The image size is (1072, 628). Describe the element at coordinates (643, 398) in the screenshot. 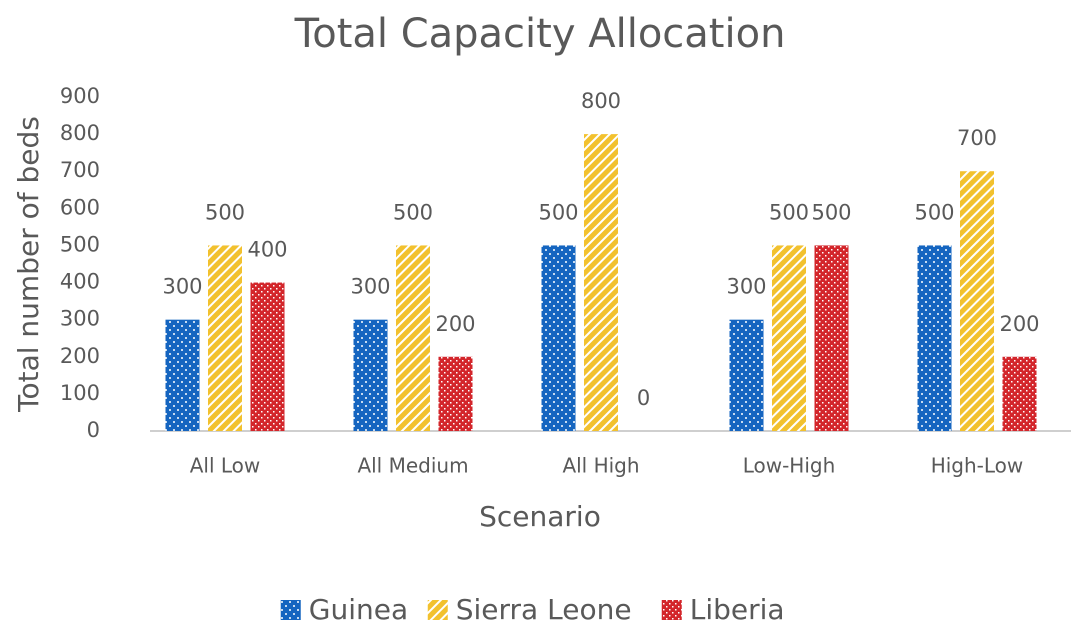

I see `data-label: 0` at that location.